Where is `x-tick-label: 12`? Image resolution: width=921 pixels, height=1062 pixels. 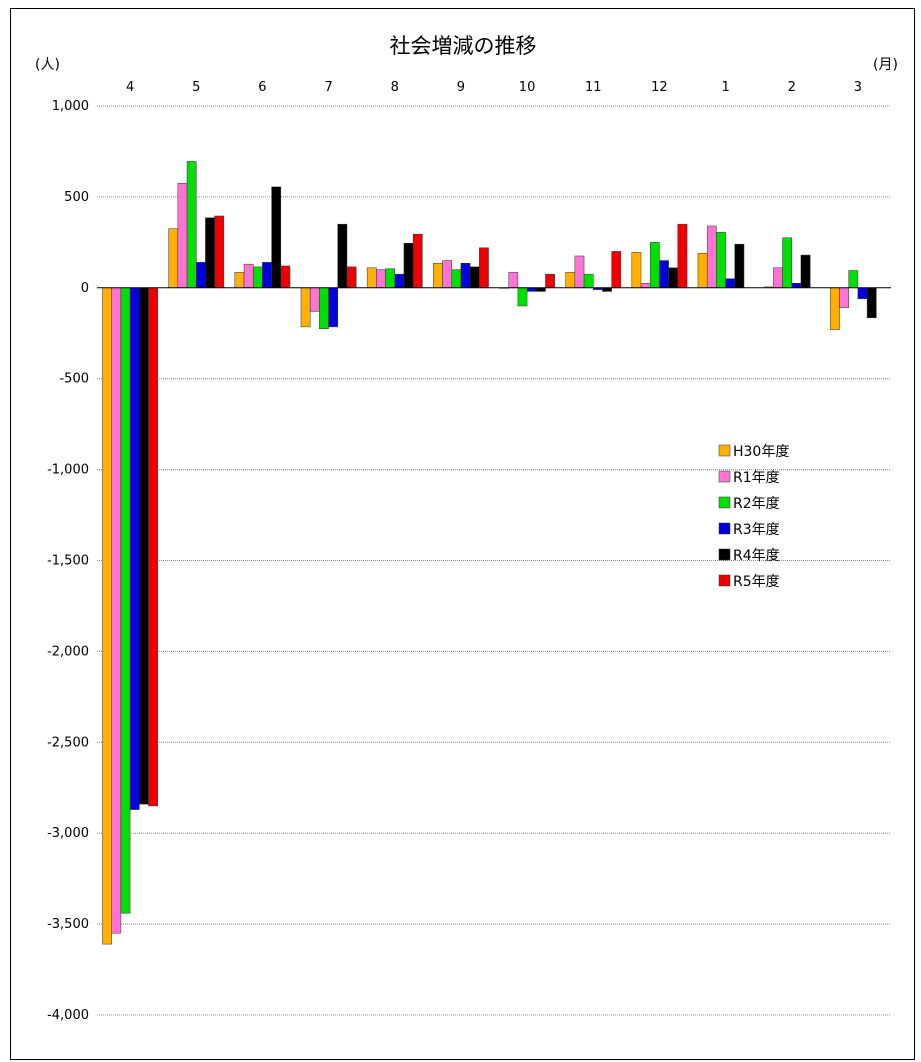
x-tick-label: 12 is located at coordinates (659, 87).